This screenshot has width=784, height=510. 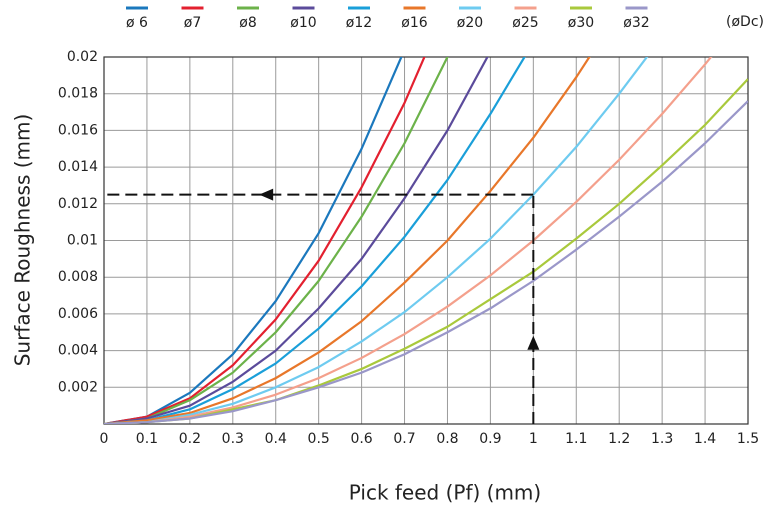 What do you see at coordinates (745, 22) in the screenshot?
I see `legend-note: (øDc)` at bounding box center [745, 22].